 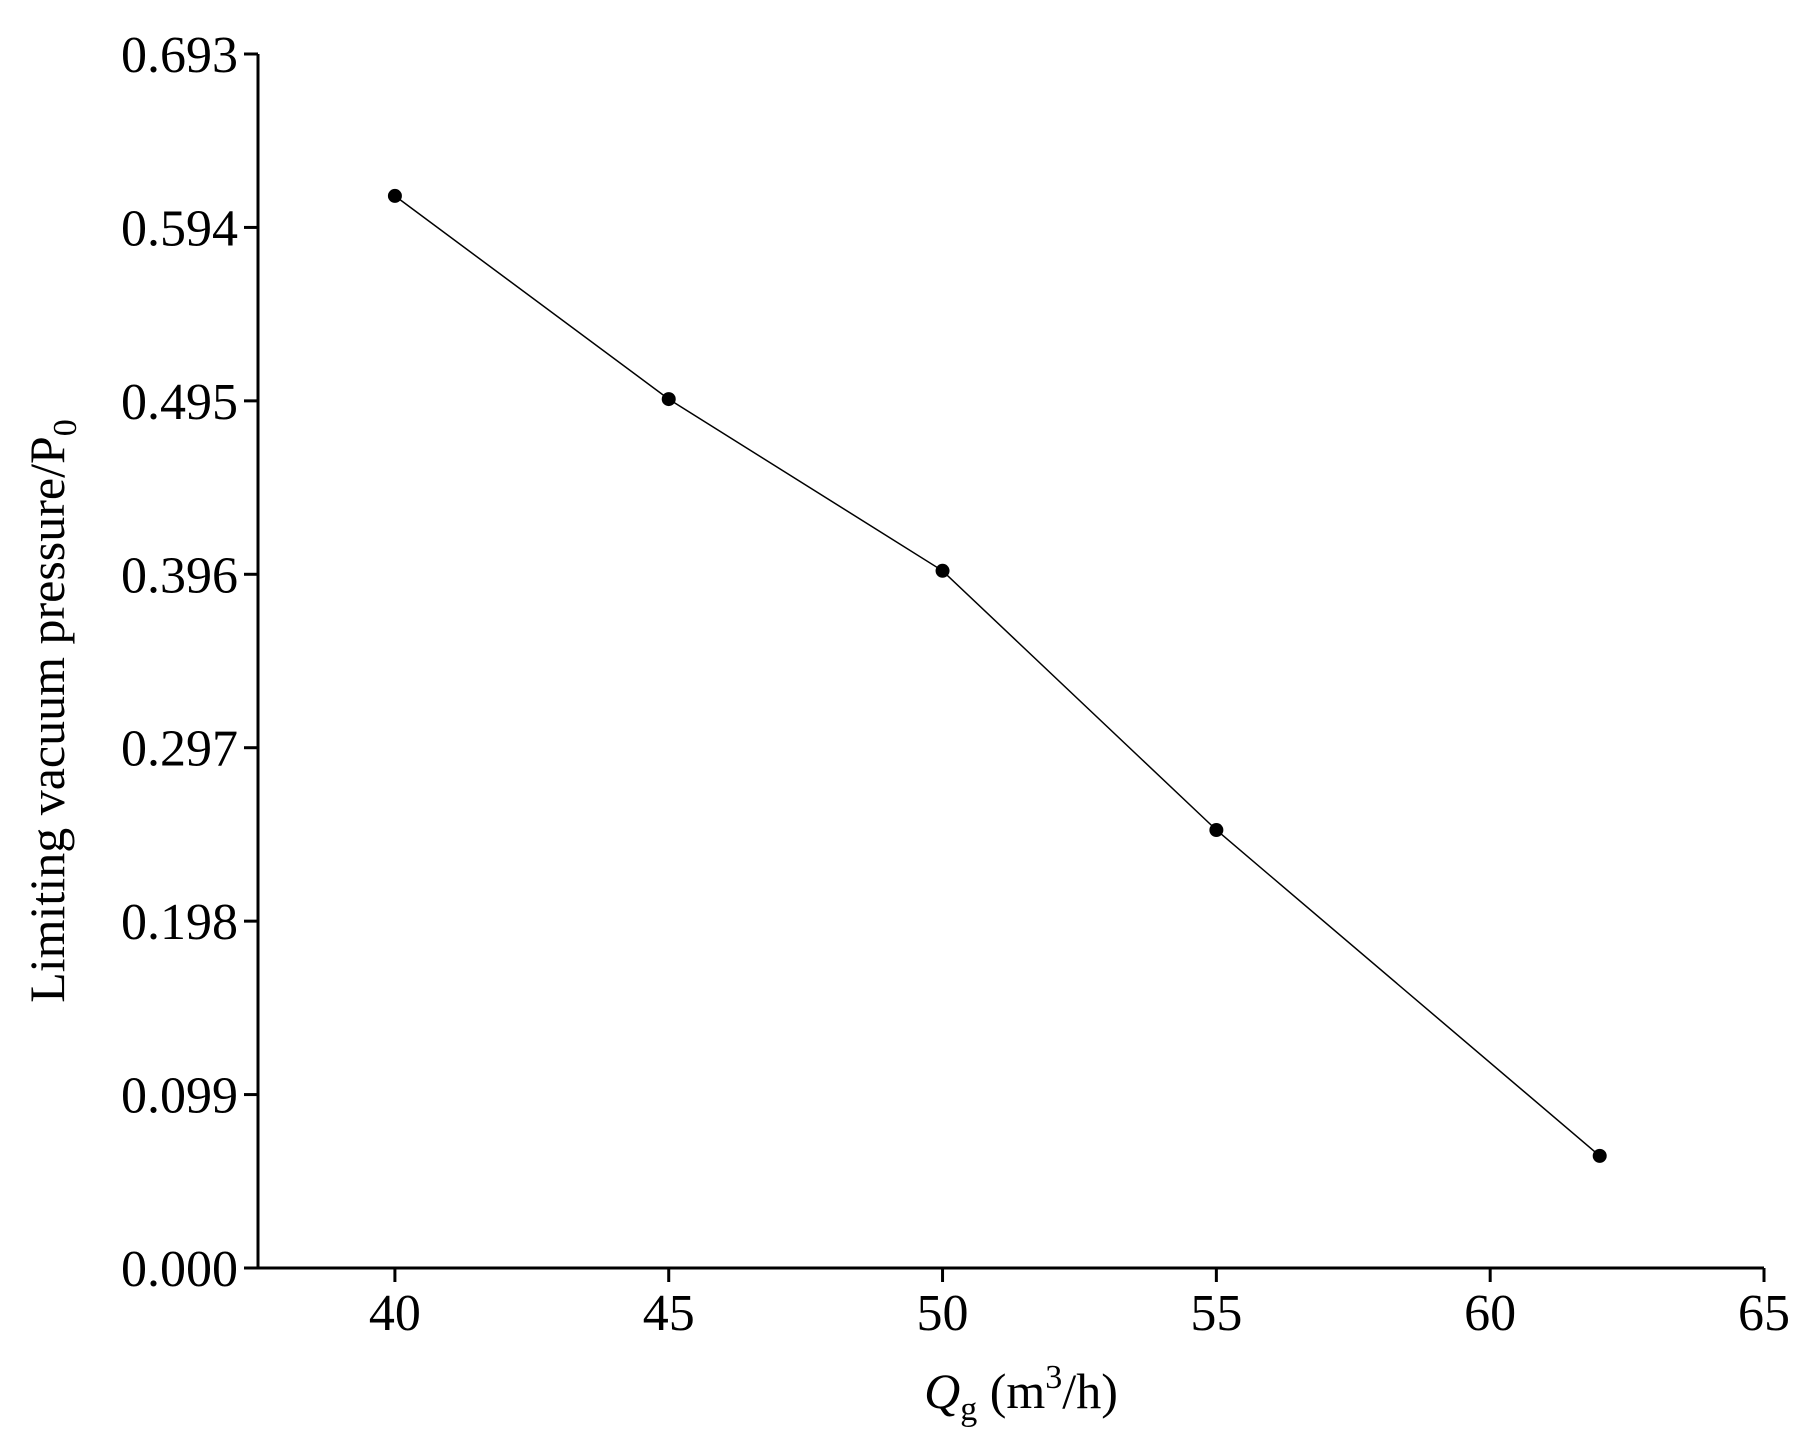 What do you see at coordinates (1216, 1313) in the screenshot?
I see `x-tick-label: 55` at bounding box center [1216, 1313].